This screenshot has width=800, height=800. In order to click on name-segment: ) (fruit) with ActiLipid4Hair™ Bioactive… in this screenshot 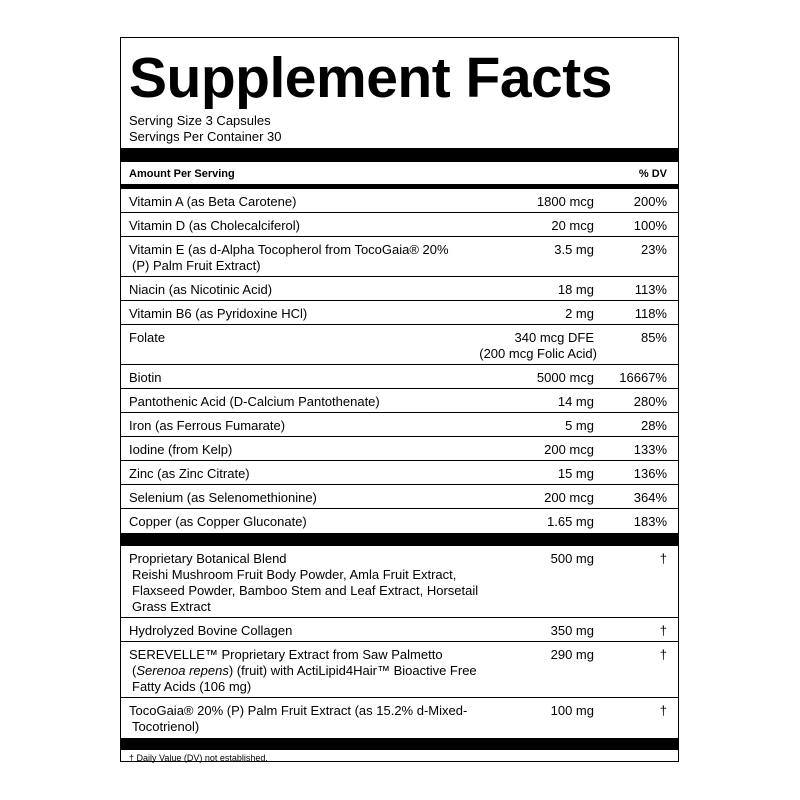, I will do `click(352, 670)`.